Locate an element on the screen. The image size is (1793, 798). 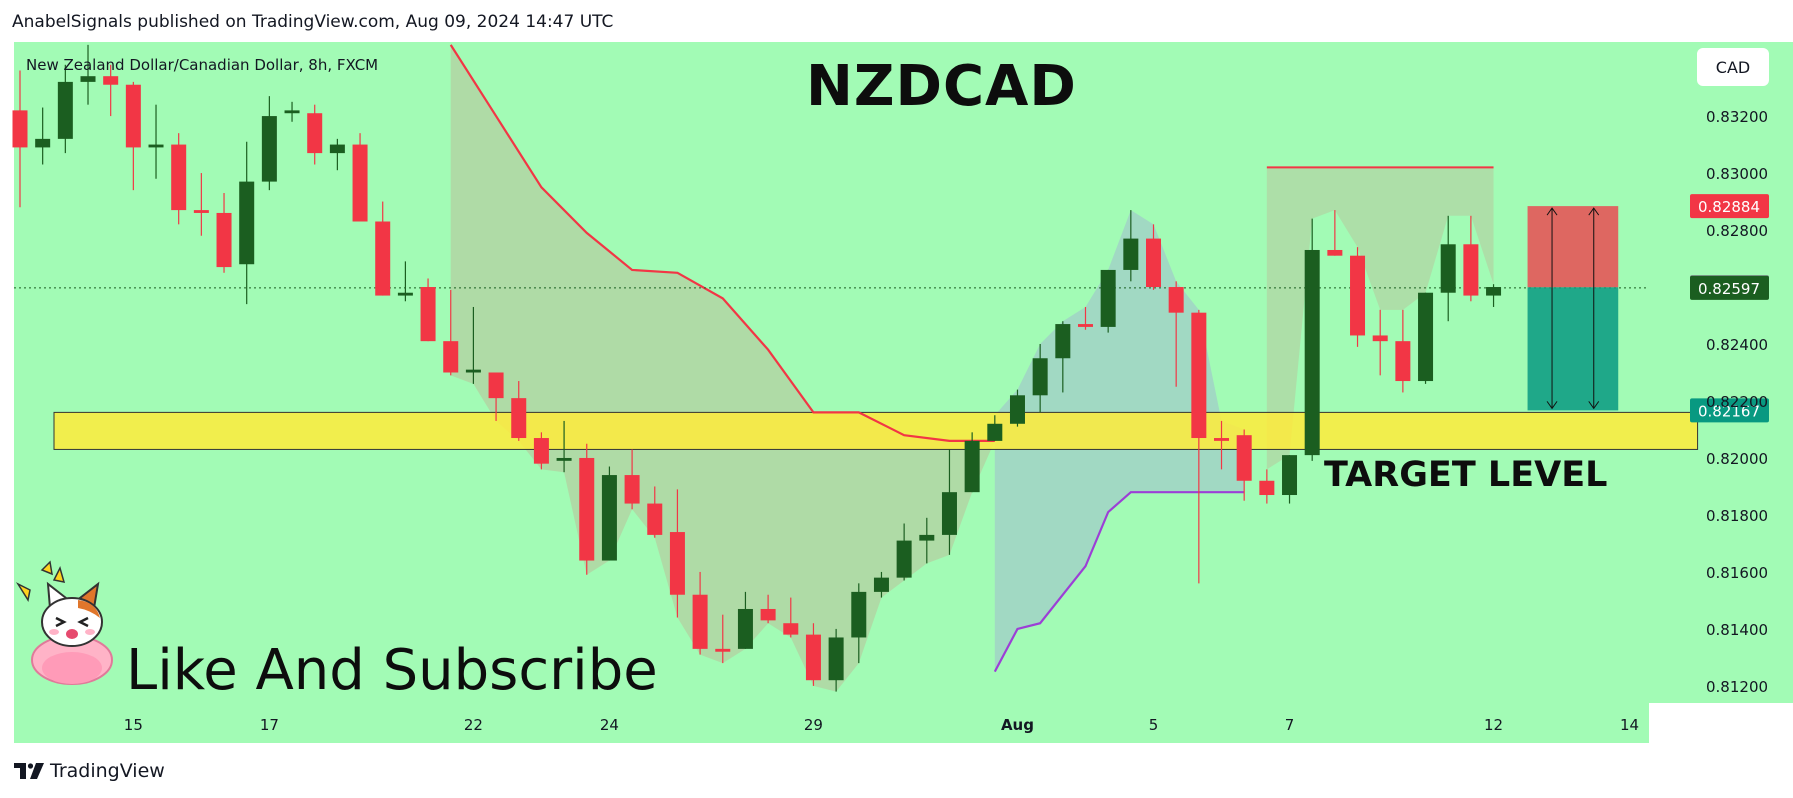
price-label: 0.82167 is located at coordinates (1729, 410).